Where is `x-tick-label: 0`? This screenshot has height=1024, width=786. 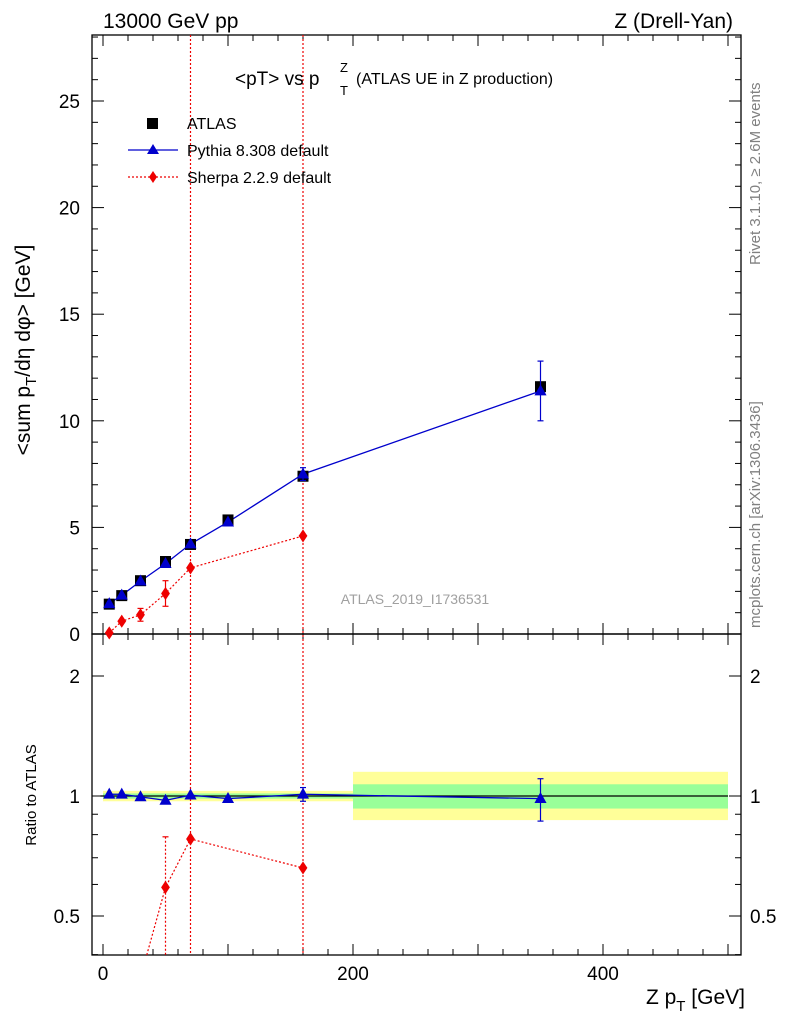
x-tick-label: 0 is located at coordinates (103, 974).